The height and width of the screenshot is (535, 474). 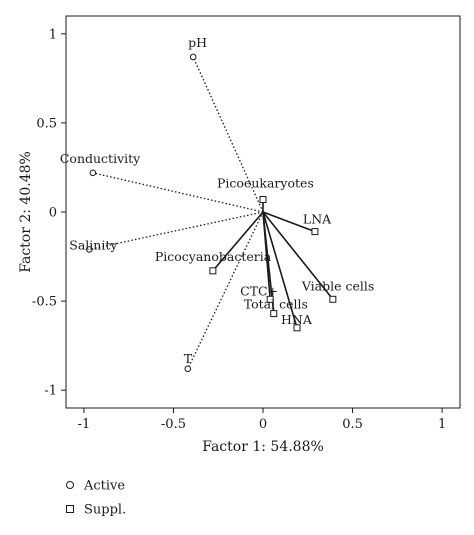 What do you see at coordinates (96, 498) in the screenshot?
I see `legend: Active Suppl.` at bounding box center [96, 498].